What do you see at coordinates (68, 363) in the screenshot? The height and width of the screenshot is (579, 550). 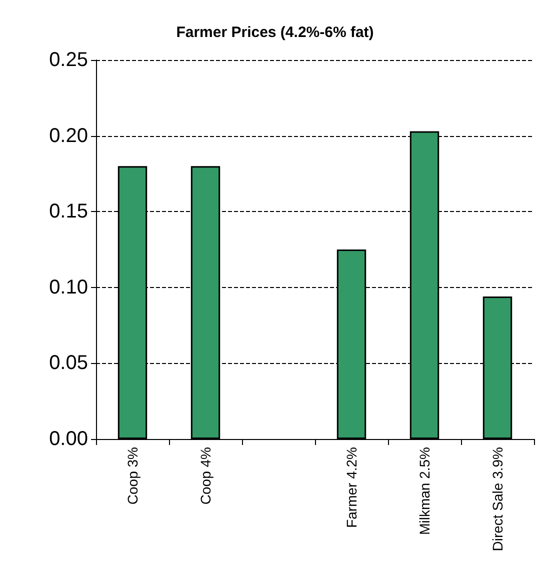 I see `y-tick-label: 0.05` at bounding box center [68, 363].